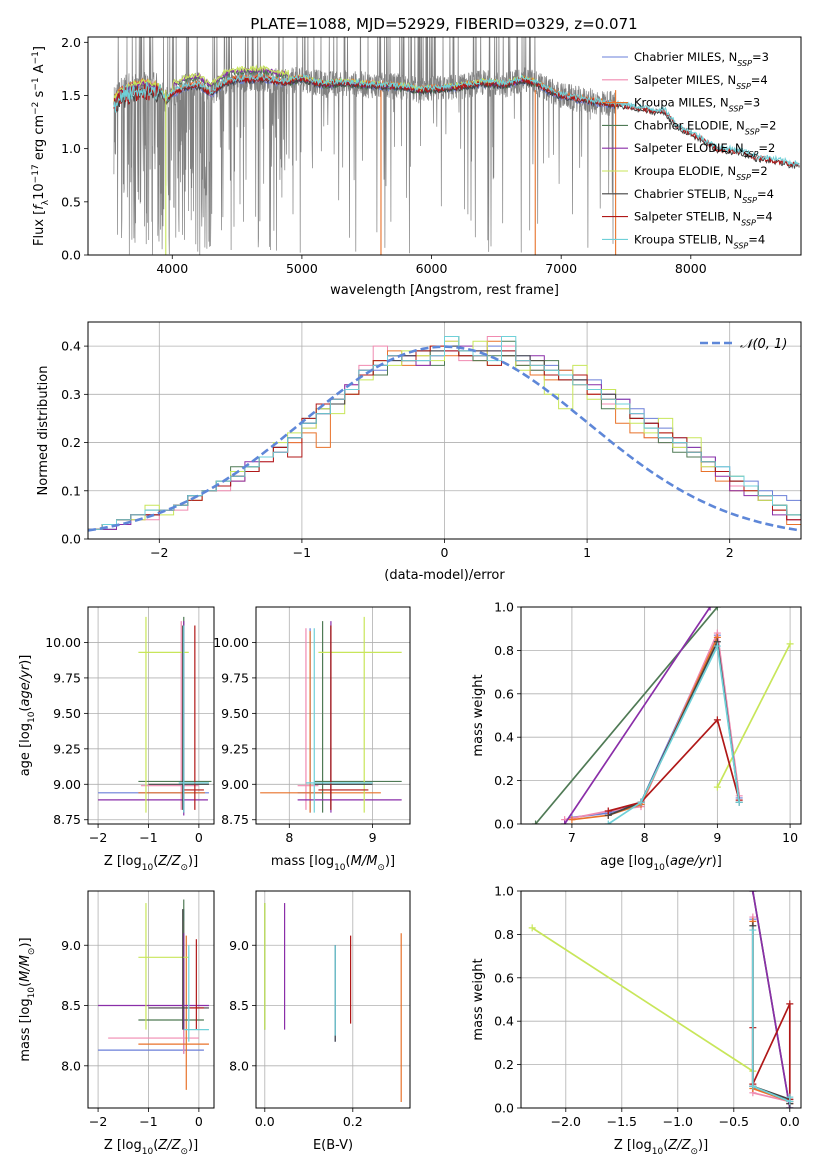  I want to click on legend-gaussian-label: 𝒩(0, 1), so click(763, 344).